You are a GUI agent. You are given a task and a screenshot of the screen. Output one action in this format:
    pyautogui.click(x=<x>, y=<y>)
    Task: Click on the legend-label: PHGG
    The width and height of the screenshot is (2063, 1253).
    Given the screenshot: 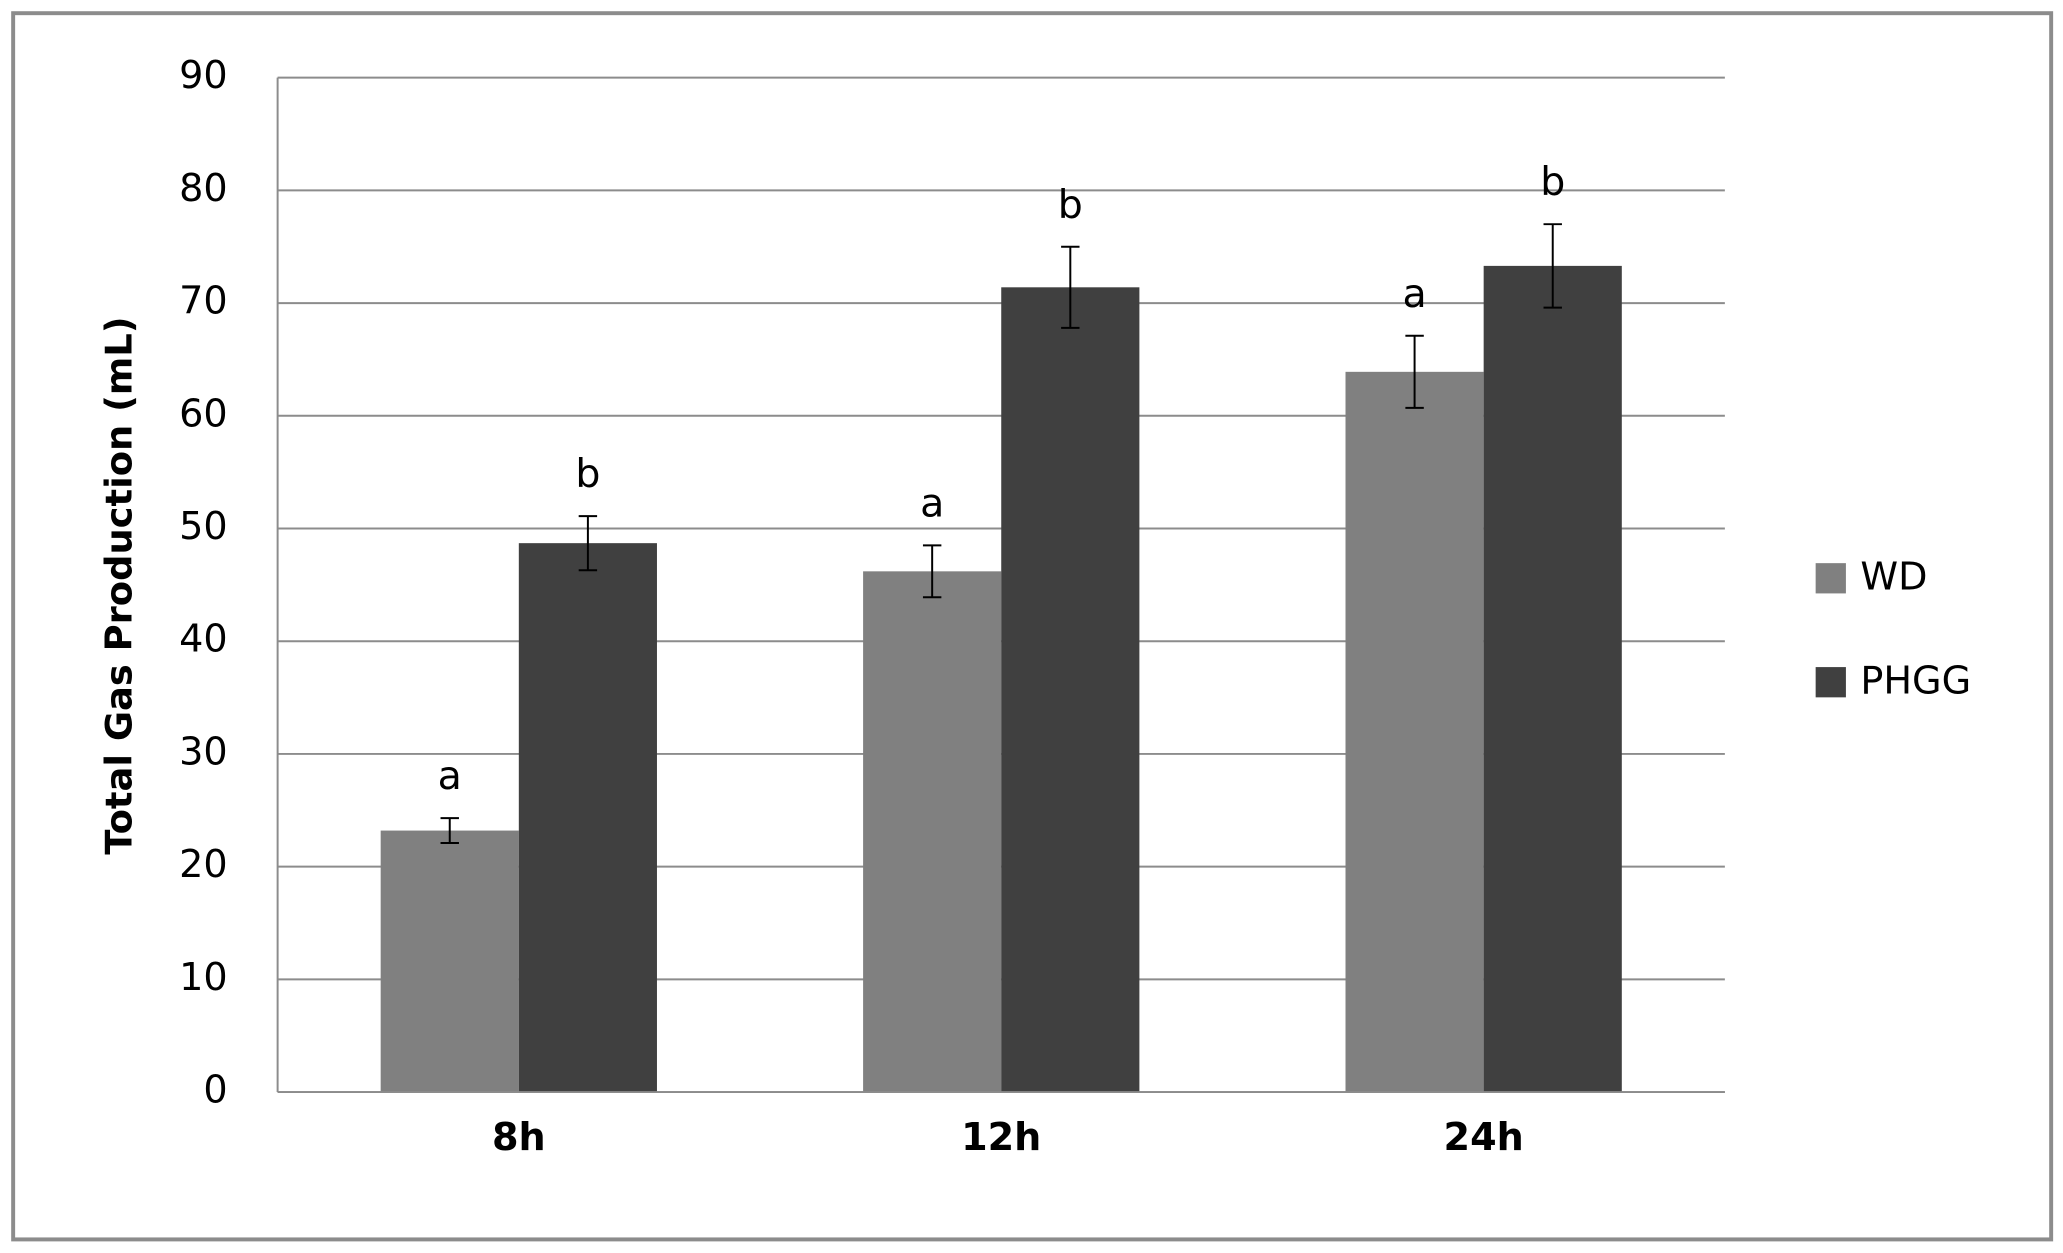 What is the action you would take?
    pyautogui.click(x=1915, y=680)
    